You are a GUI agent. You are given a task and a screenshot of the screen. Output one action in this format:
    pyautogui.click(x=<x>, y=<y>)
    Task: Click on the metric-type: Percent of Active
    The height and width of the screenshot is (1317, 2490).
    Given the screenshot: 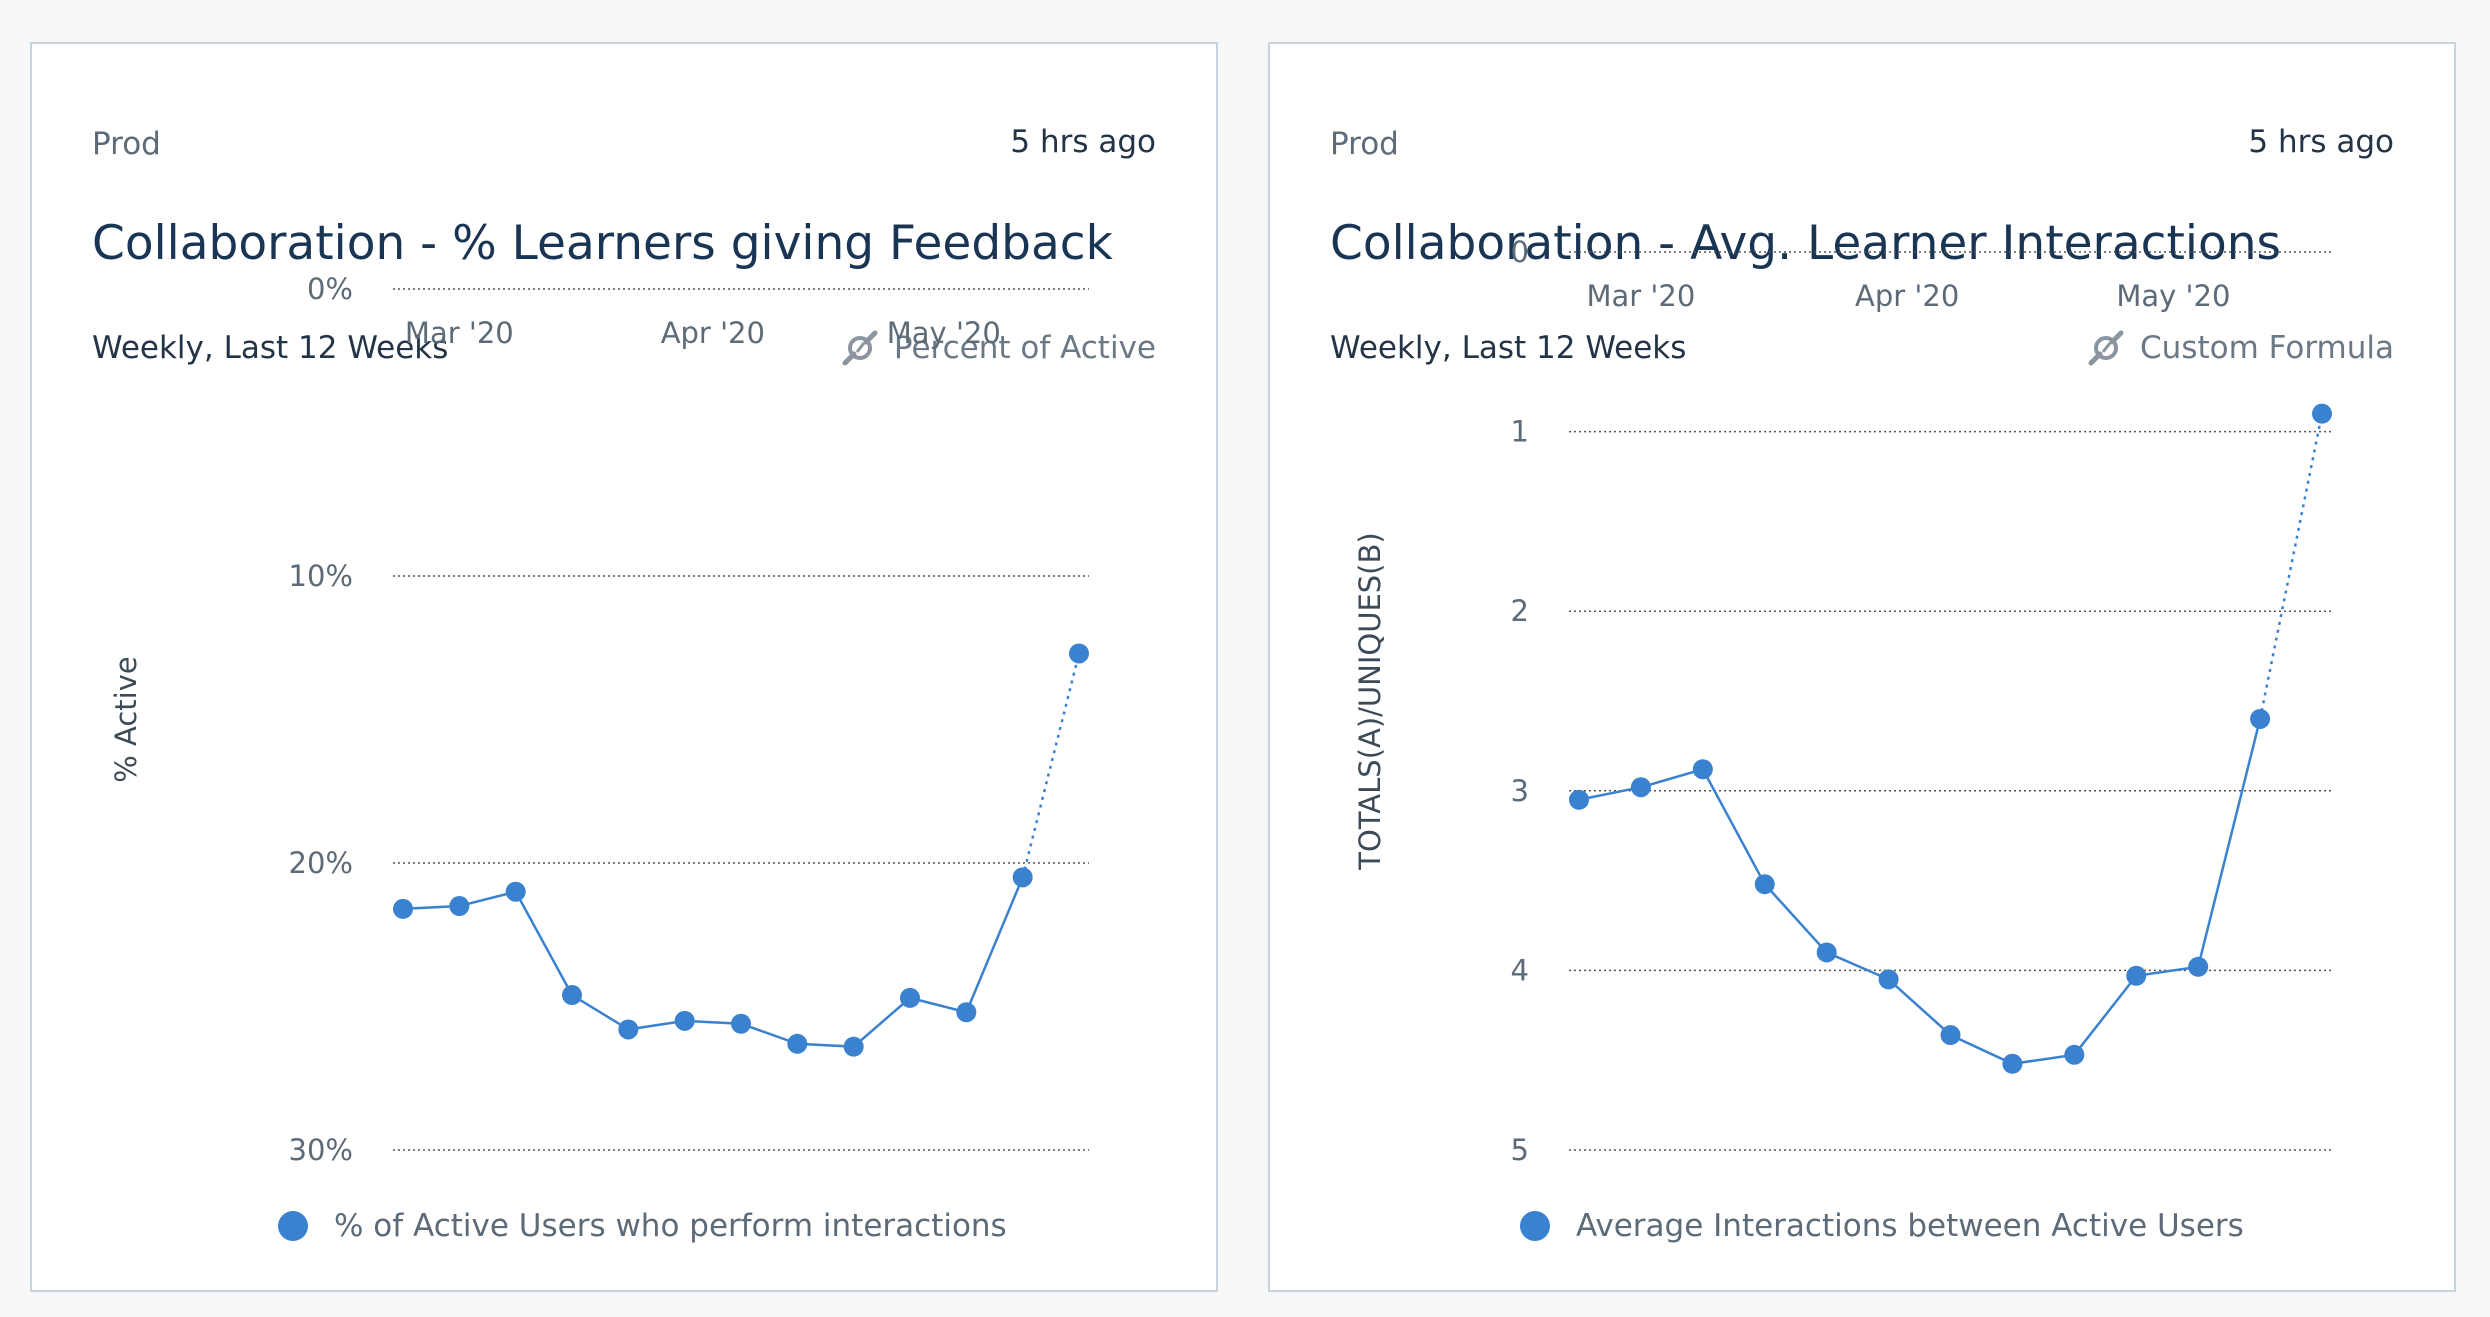 What is the action you would take?
    pyautogui.click(x=998, y=348)
    